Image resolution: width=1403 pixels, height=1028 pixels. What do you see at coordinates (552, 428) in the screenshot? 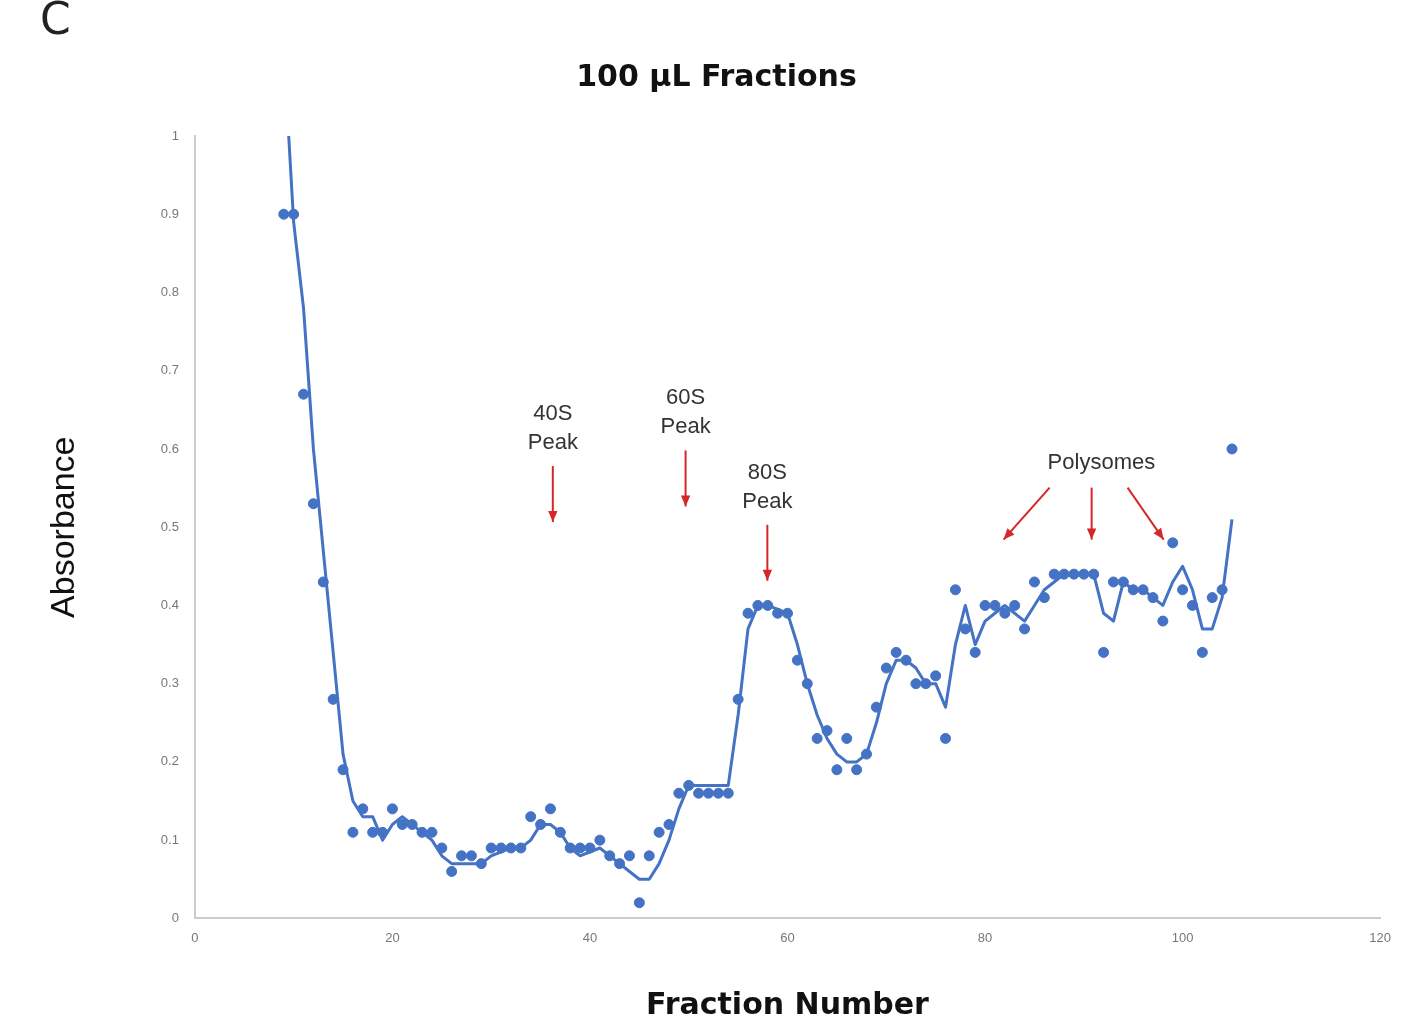
I see `annotation: 40S Peak` at bounding box center [552, 428].